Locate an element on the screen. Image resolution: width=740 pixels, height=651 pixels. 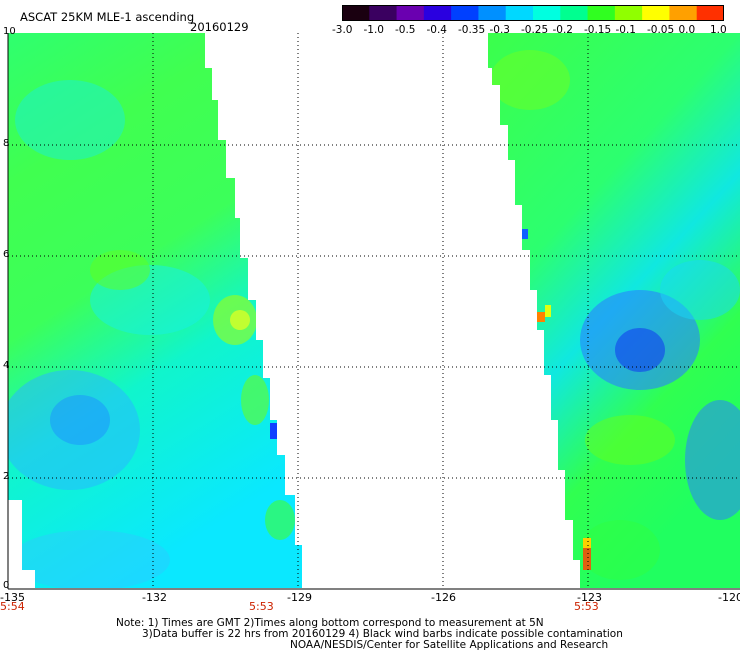
time-label: 5:54 is located at coordinates (12, 606).